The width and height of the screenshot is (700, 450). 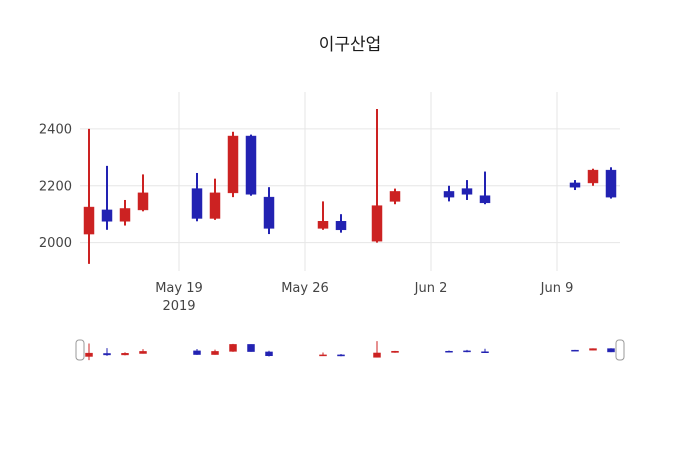 What do you see at coordinates (80, 350) in the screenshot?
I see `rangeslider-handle-left` at bounding box center [80, 350].